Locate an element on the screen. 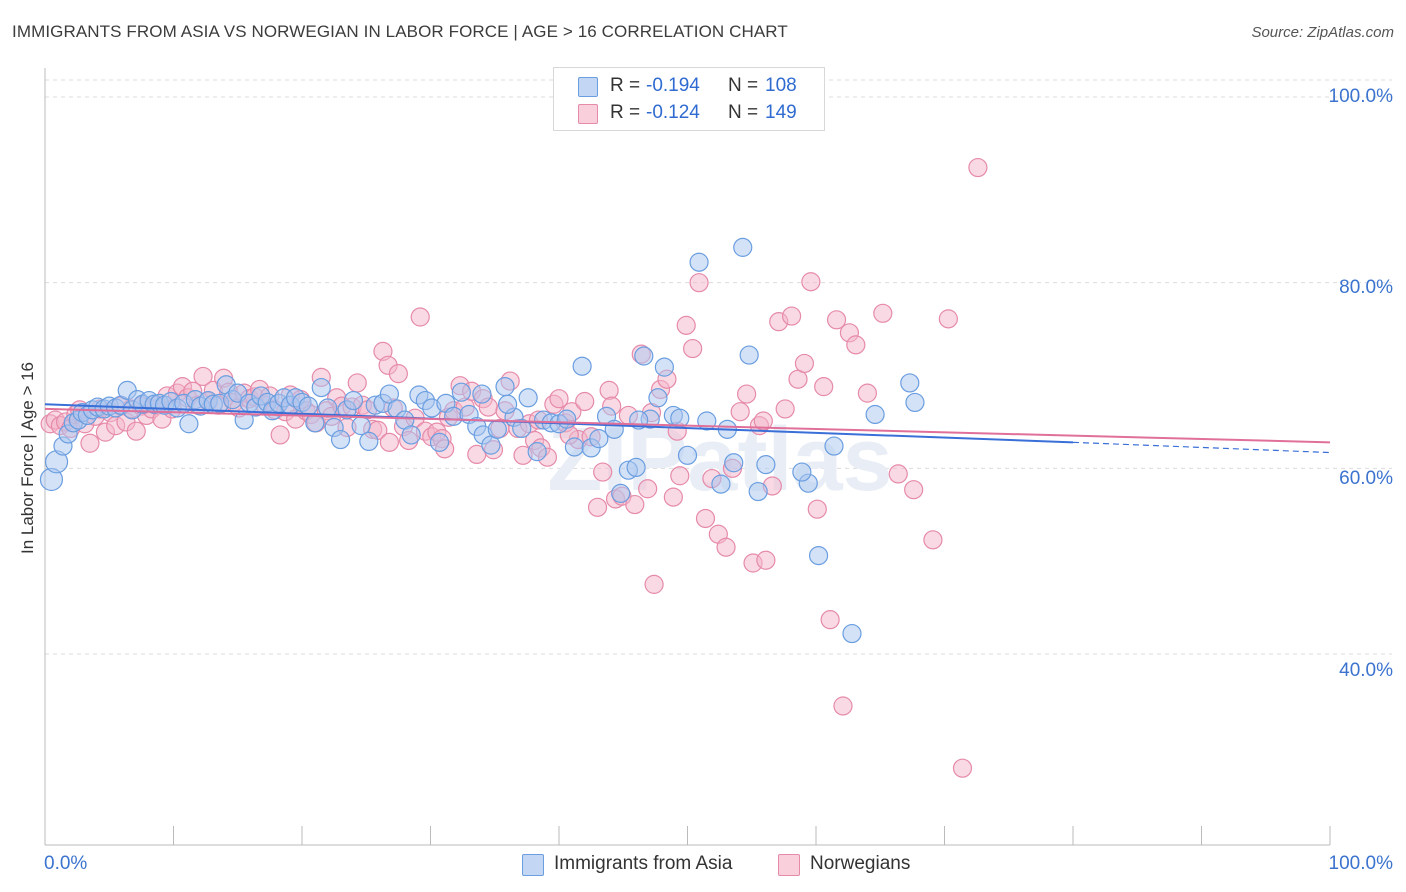  legend-swatch-norwegians is located at coordinates (588, 114).